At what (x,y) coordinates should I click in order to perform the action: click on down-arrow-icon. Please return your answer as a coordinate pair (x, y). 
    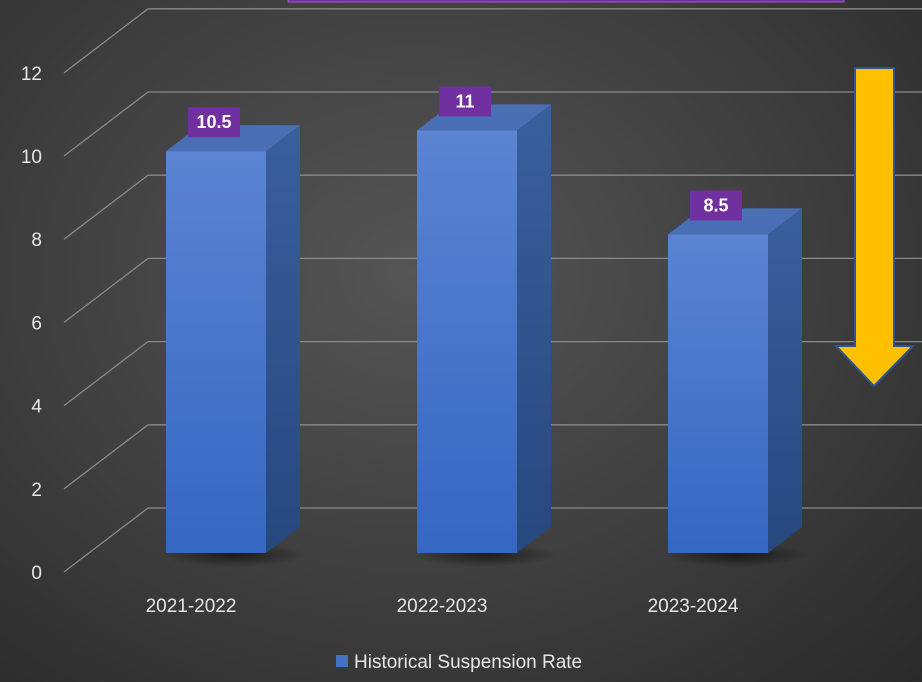
    Looking at the image, I should click on (874, 227).